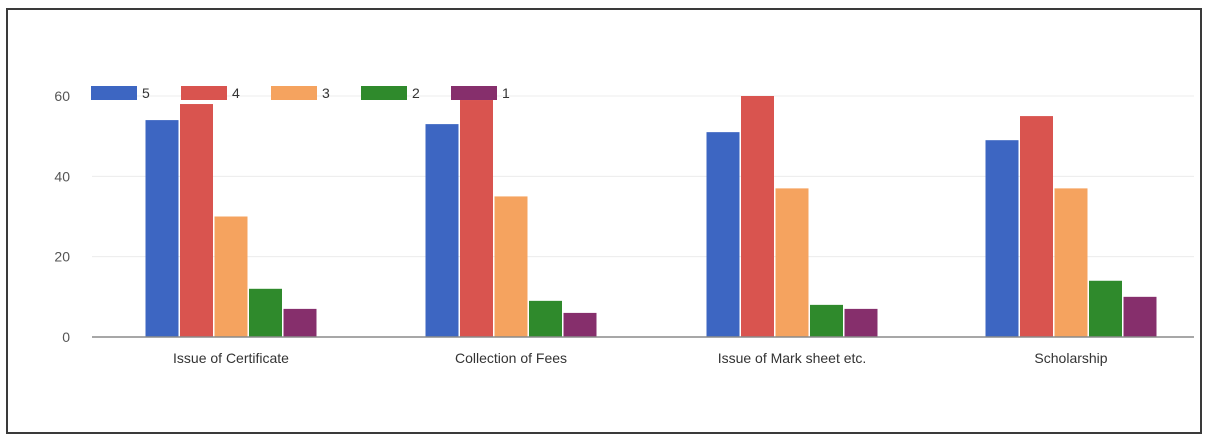  Describe the element at coordinates (196, 221) in the screenshot. I see `bar-4-issue-of-certificate` at that location.